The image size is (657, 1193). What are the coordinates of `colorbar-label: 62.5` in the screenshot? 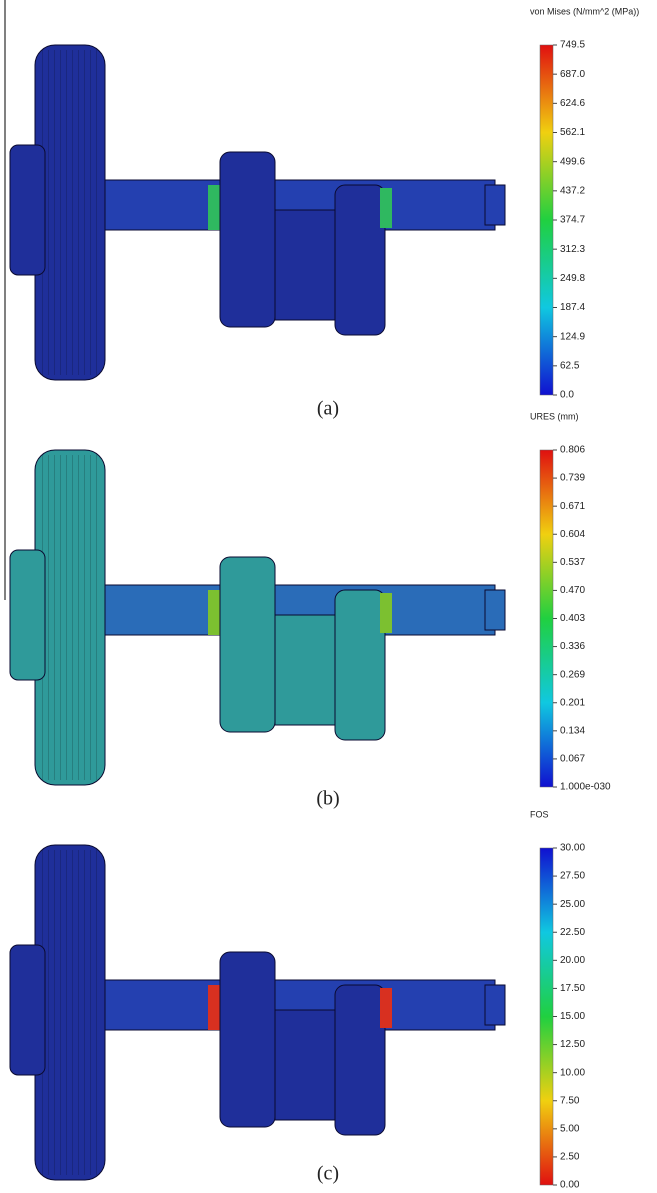 It's located at (570, 365).